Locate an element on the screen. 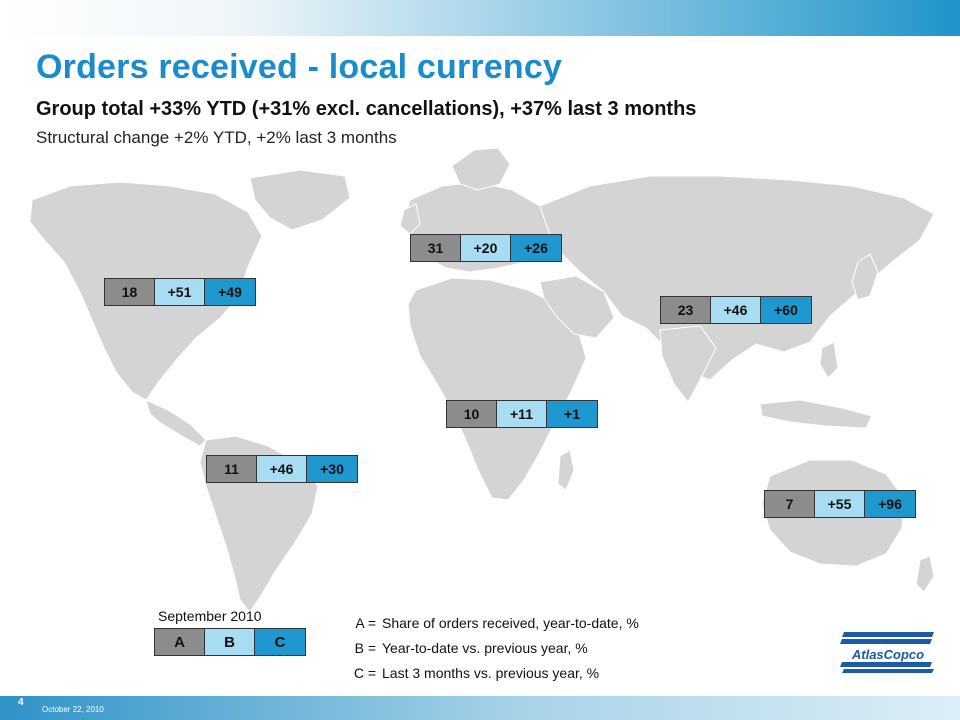  legend-definition-row: B = Year-to-date vs. previous year, % is located at coordinates (486, 647).